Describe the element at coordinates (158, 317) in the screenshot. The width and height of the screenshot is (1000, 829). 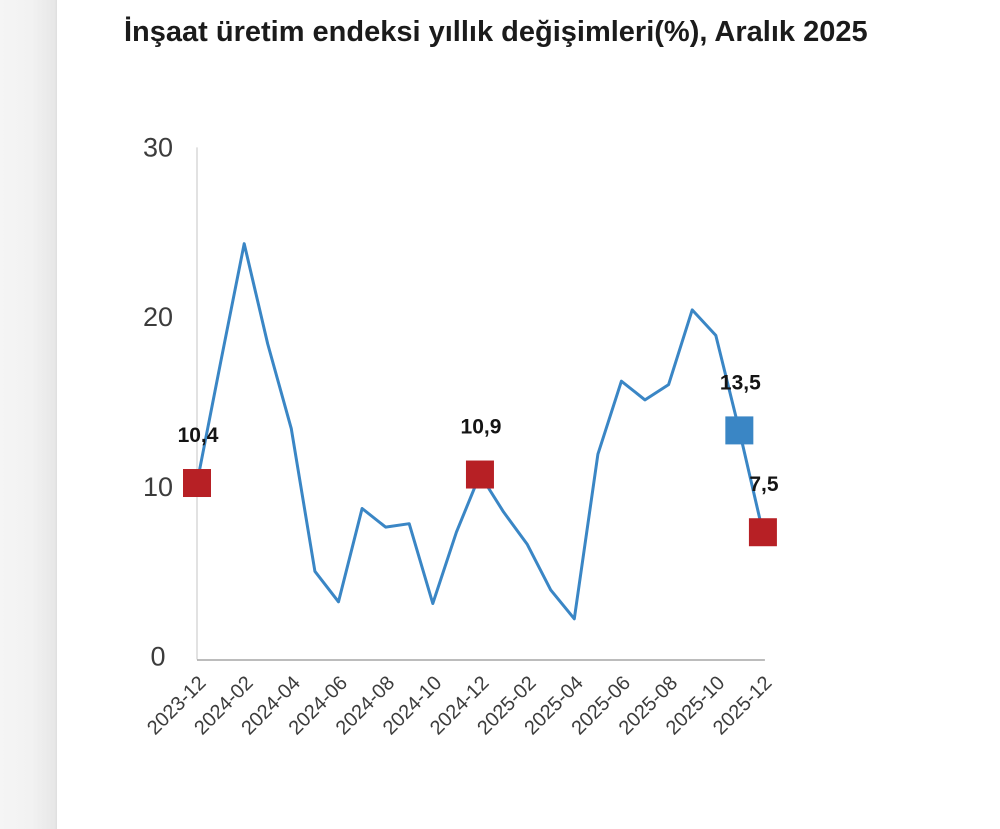
I see `y-tick-label: 20` at that location.